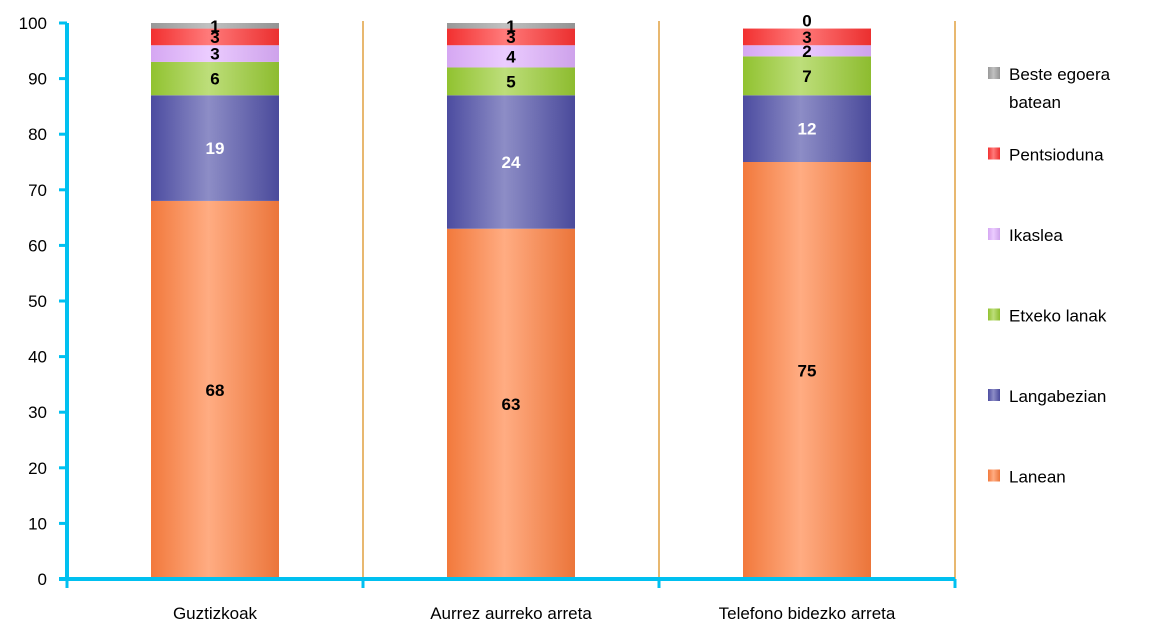 The image size is (1152, 631). I want to click on y-tick-label: 40, so click(37, 357).